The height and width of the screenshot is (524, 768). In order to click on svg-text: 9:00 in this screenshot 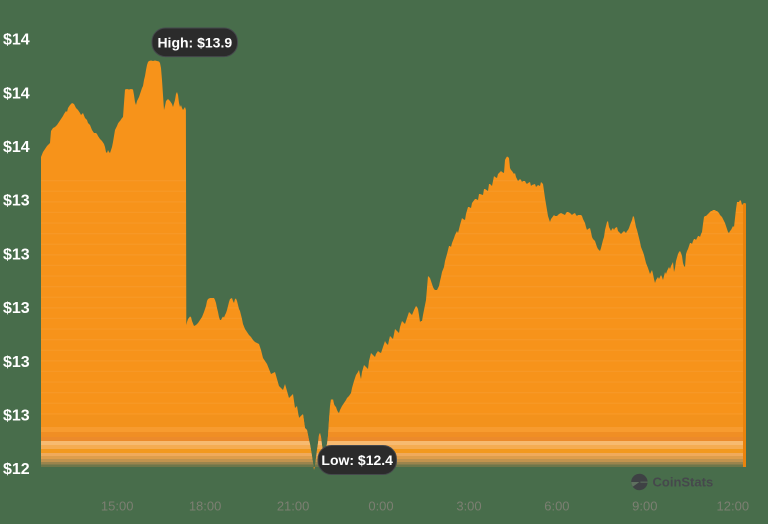, I will do `click(644, 506)`.